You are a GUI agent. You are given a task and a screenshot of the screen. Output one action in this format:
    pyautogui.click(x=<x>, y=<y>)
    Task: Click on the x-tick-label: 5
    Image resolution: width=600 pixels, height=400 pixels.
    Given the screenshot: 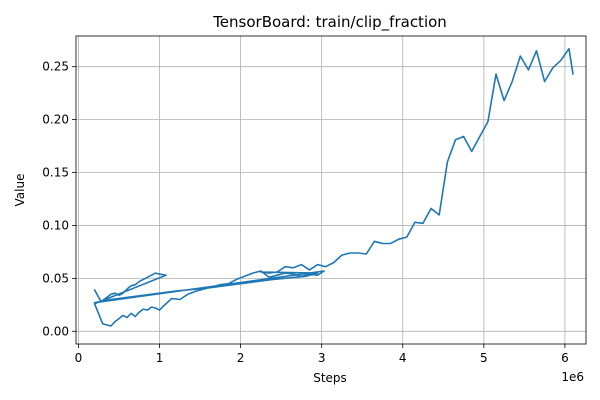 What is the action you would take?
    pyautogui.click(x=484, y=358)
    